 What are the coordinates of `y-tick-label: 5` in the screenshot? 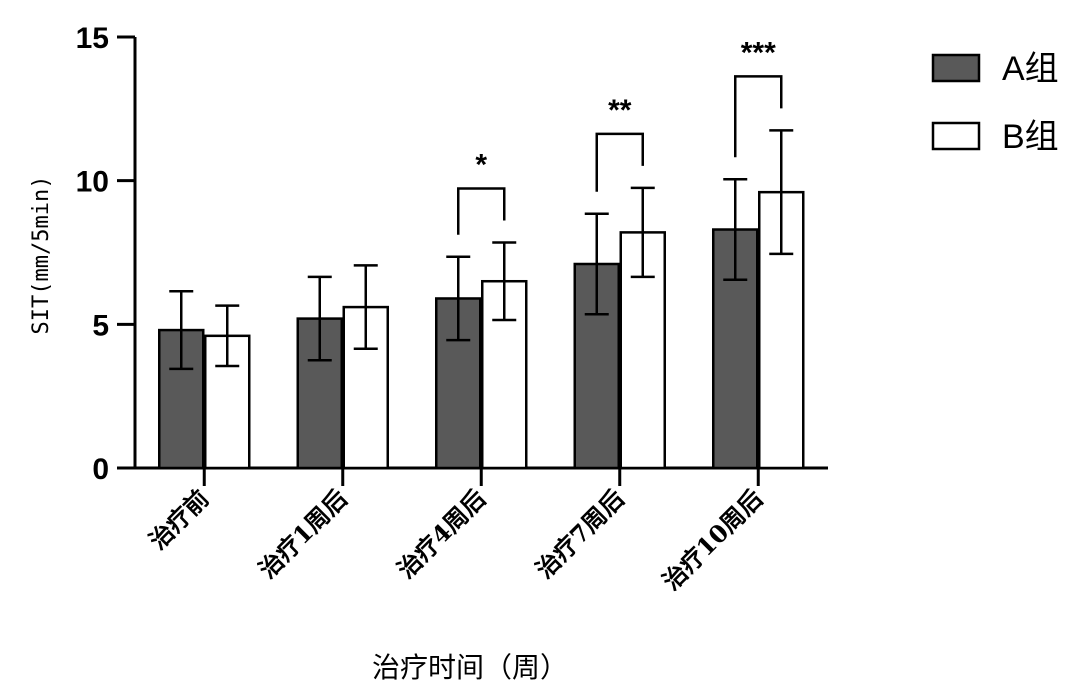 It's located at (100, 325).